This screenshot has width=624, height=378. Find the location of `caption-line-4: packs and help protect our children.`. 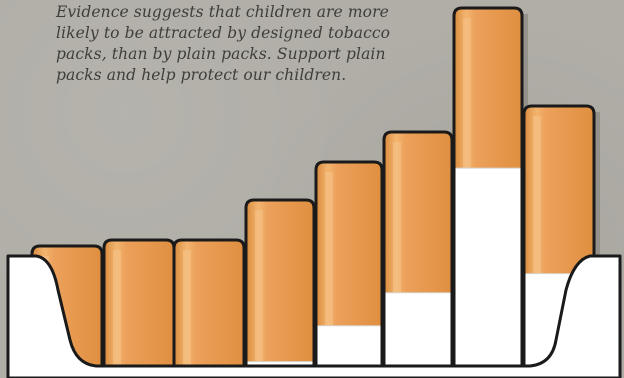

caption-line-4: packs and help protect our children. is located at coordinates (201, 75).